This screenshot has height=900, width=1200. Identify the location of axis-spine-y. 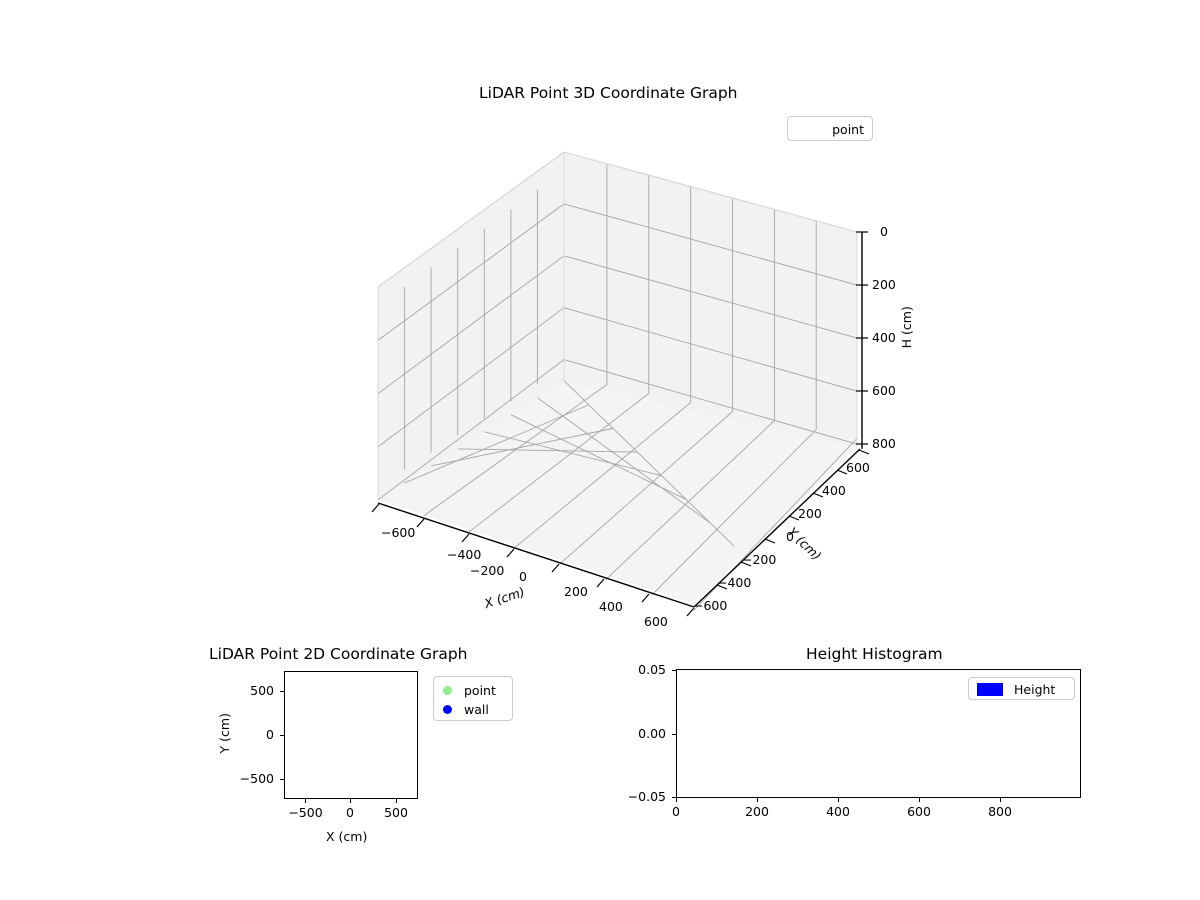
(777, 528).